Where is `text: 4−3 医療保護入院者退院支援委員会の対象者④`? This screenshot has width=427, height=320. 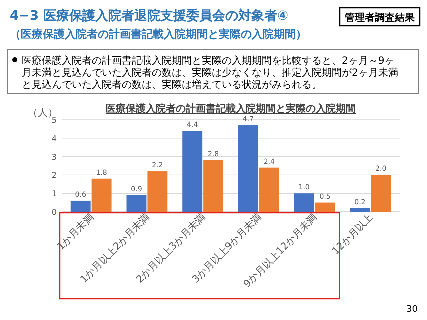 text: 4−3 医療保護入院者退院支援委員会の対象者④ is located at coordinates (149, 16).